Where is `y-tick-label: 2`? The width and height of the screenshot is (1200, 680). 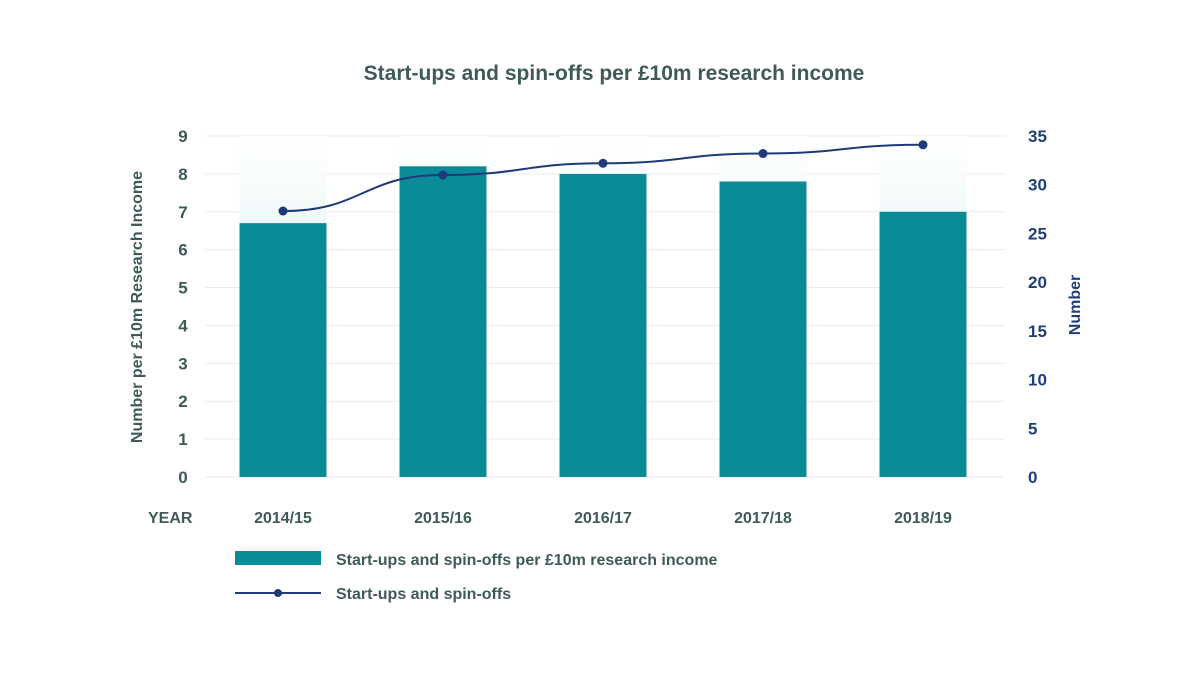 y-tick-label: 2 is located at coordinates (182, 401).